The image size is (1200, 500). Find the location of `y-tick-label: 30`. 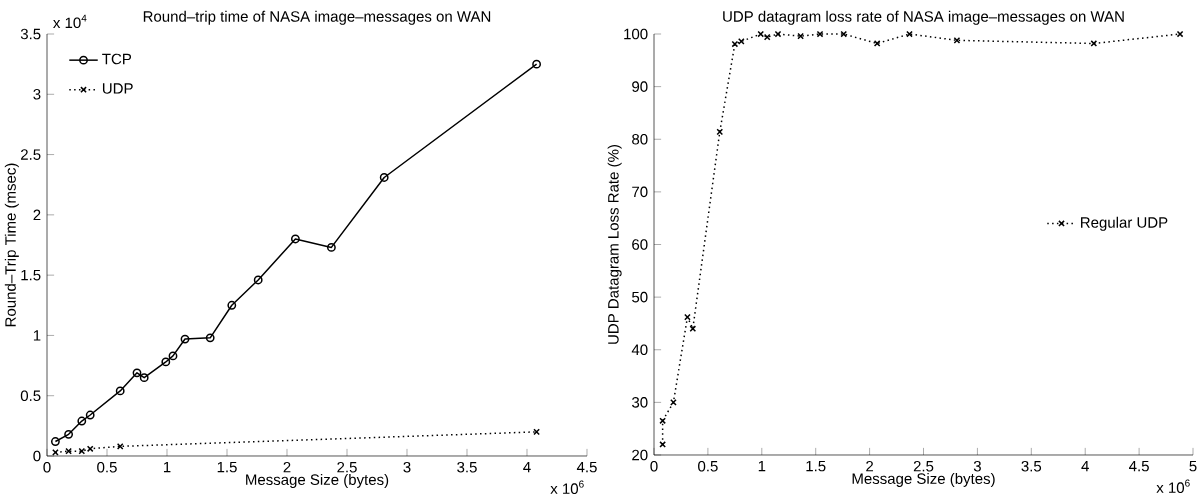

y-tick-label: 30 is located at coordinates (640, 402).